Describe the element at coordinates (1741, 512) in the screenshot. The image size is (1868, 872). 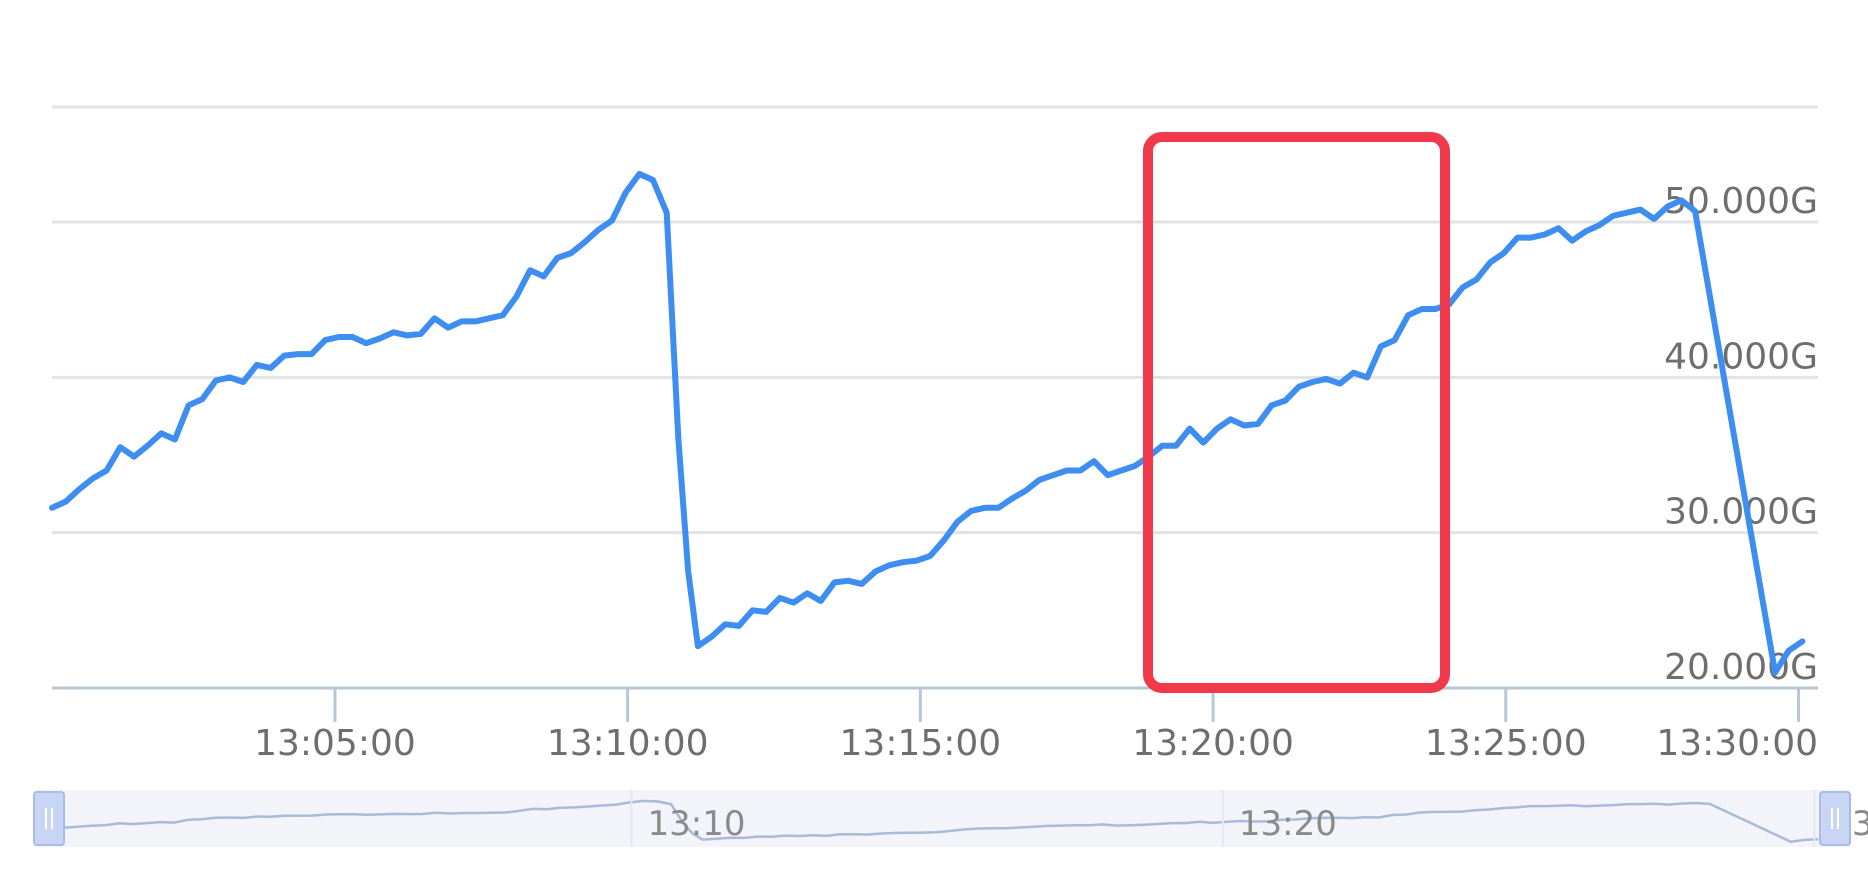
I see `y-tick-label: 30.000G` at that location.